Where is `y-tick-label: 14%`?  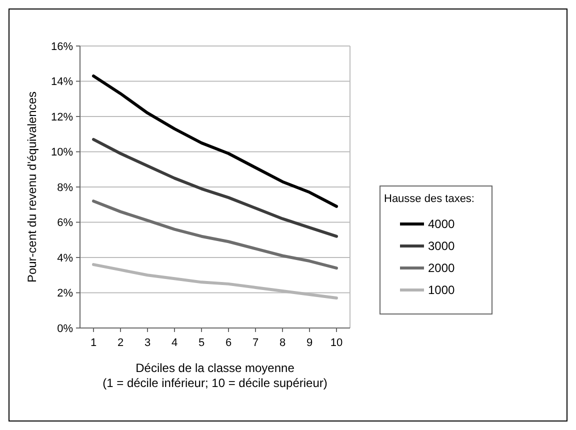 y-tick-label: 14% is located at coordinates (62, 82).